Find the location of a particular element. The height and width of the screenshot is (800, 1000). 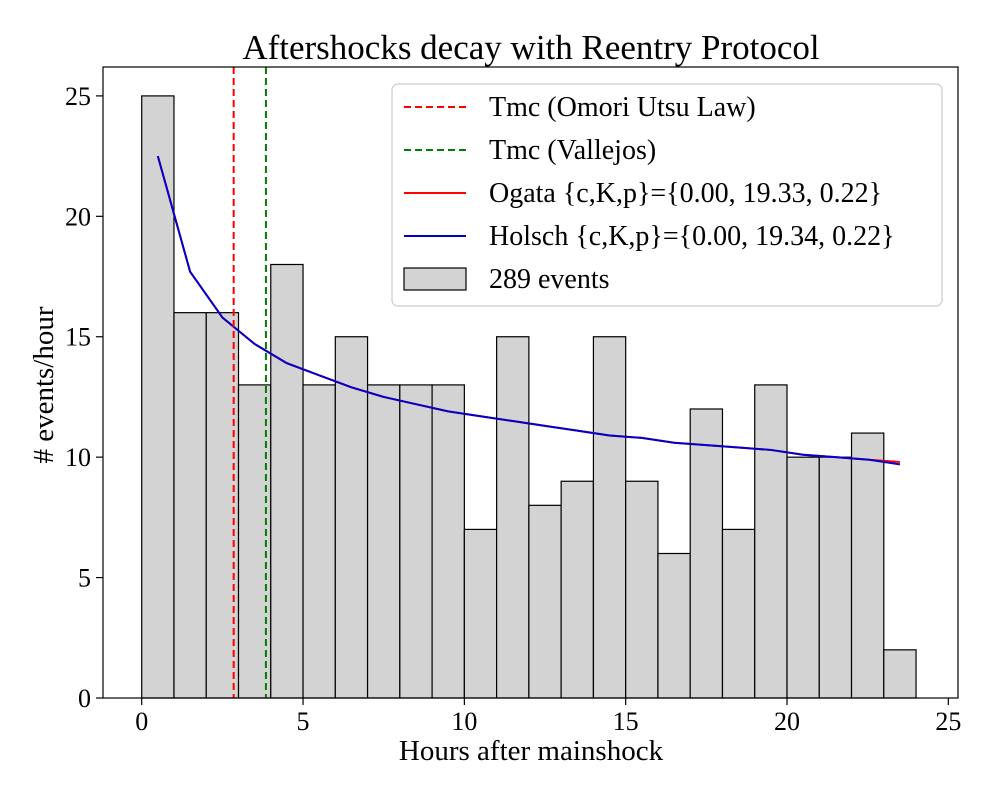

x-axis: 0 5 10 15 20 25 is located at coordinates (548, 717).